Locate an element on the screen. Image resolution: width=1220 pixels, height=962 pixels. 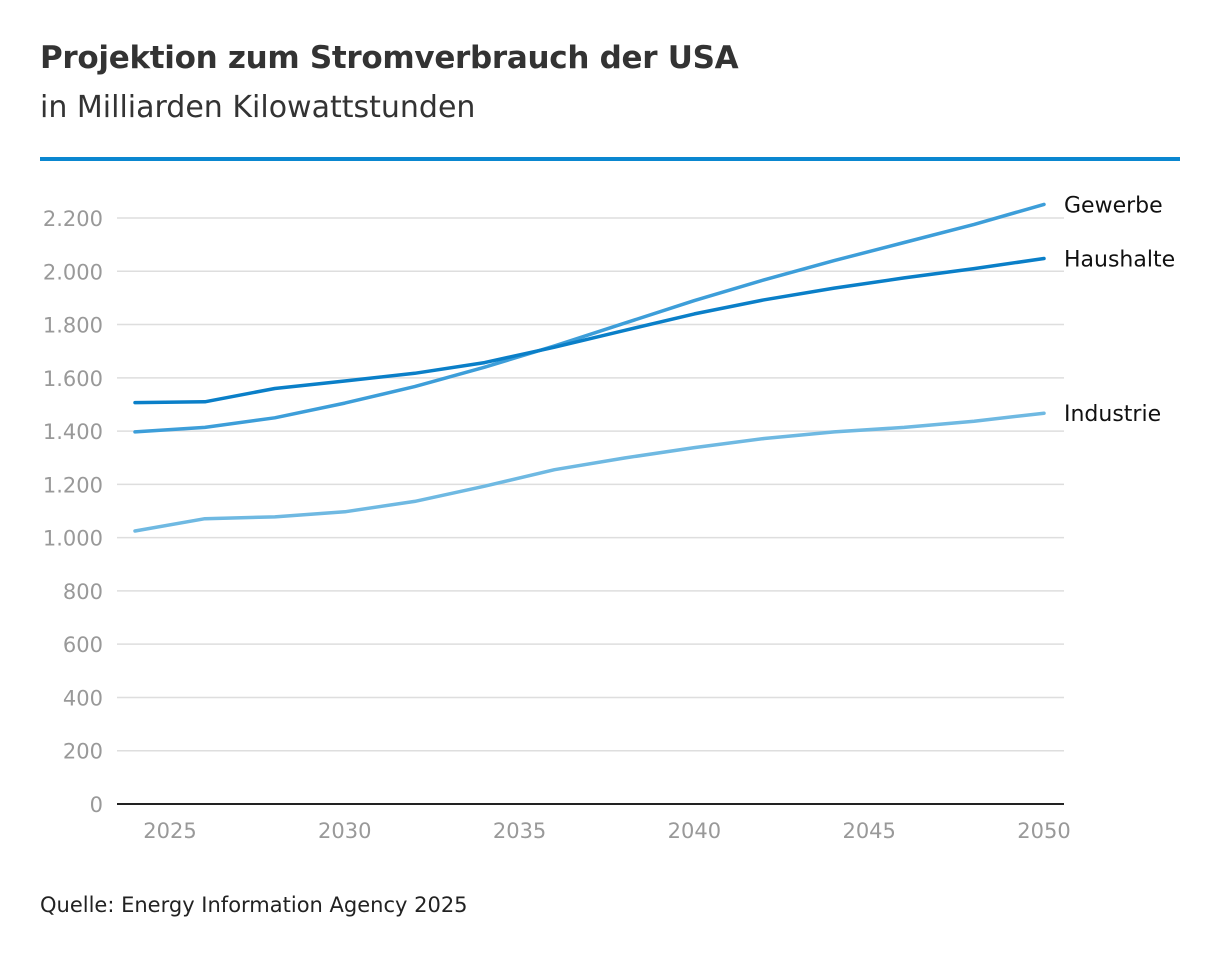
y-tick-label: 600 is located at coordinates (83, 645).